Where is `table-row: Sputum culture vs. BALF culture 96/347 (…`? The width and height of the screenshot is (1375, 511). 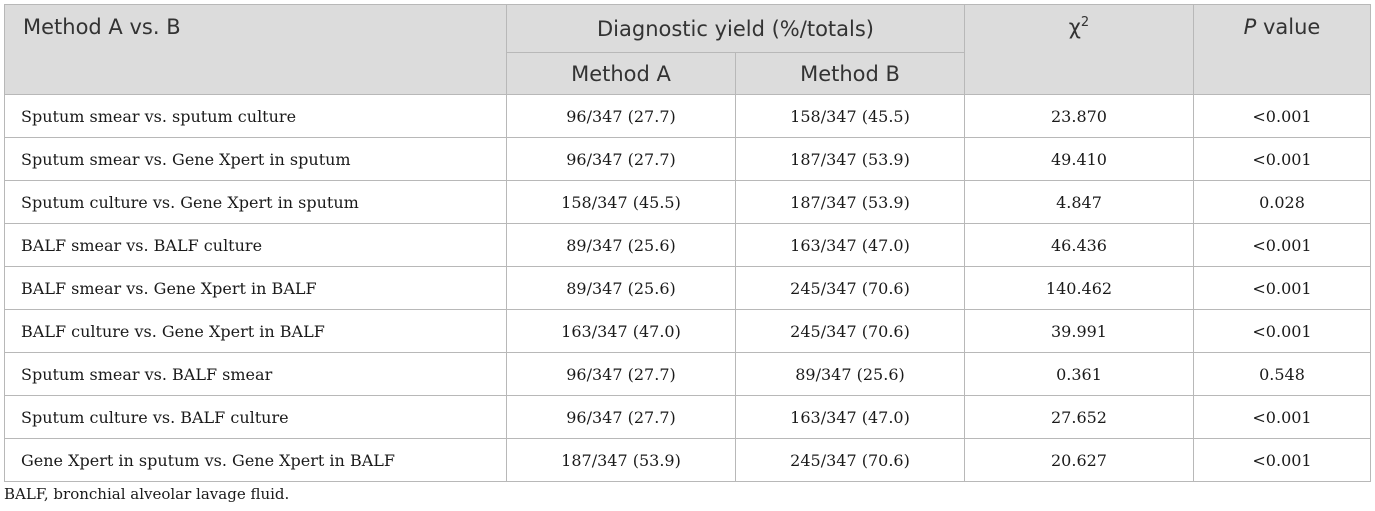 table-row: Sputum culture vs. BALF culture 96/347 (… is located at coordinates (687, 417).